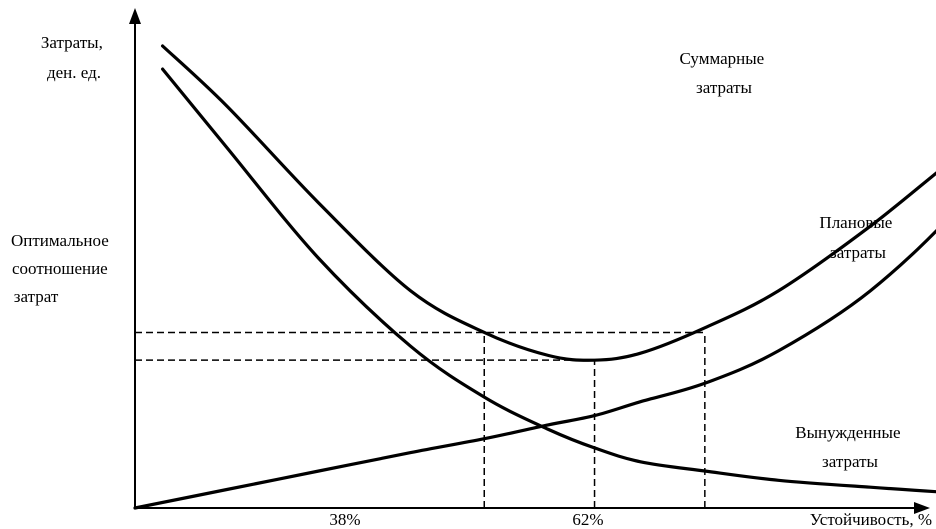 The height and width of the screenshot is (529, 936). What do you see at coordinates (74, 57) in the screenshot?
I see `y-axis-label: Затраты, ден. ед.` at bounding box center [74, 57].